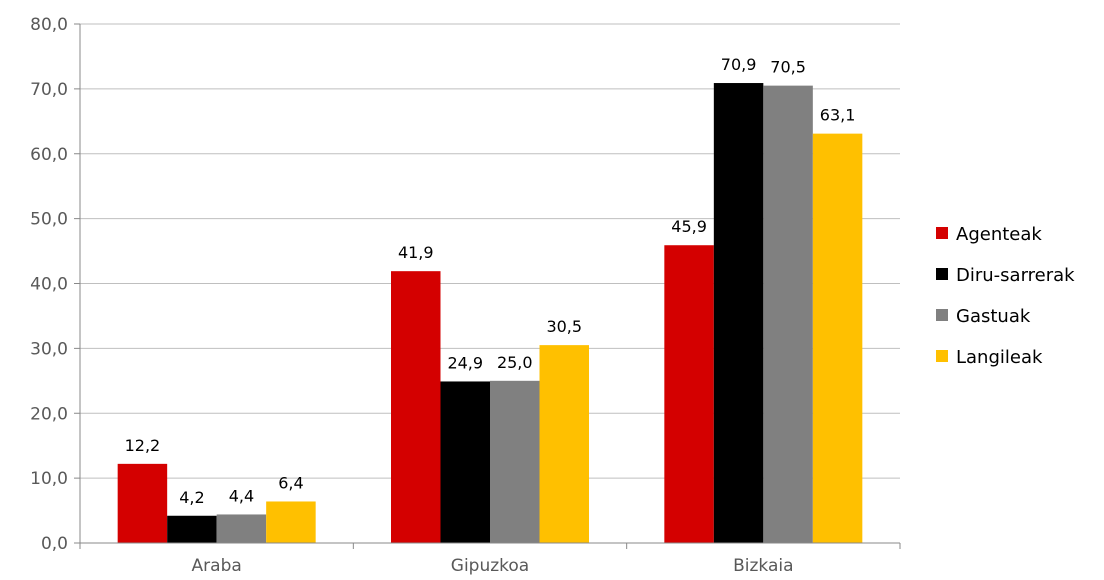  Describe the element at coordinates (1015, 275) in the screenshot. I see `legend-label: Diru-sarrerak` at that location.